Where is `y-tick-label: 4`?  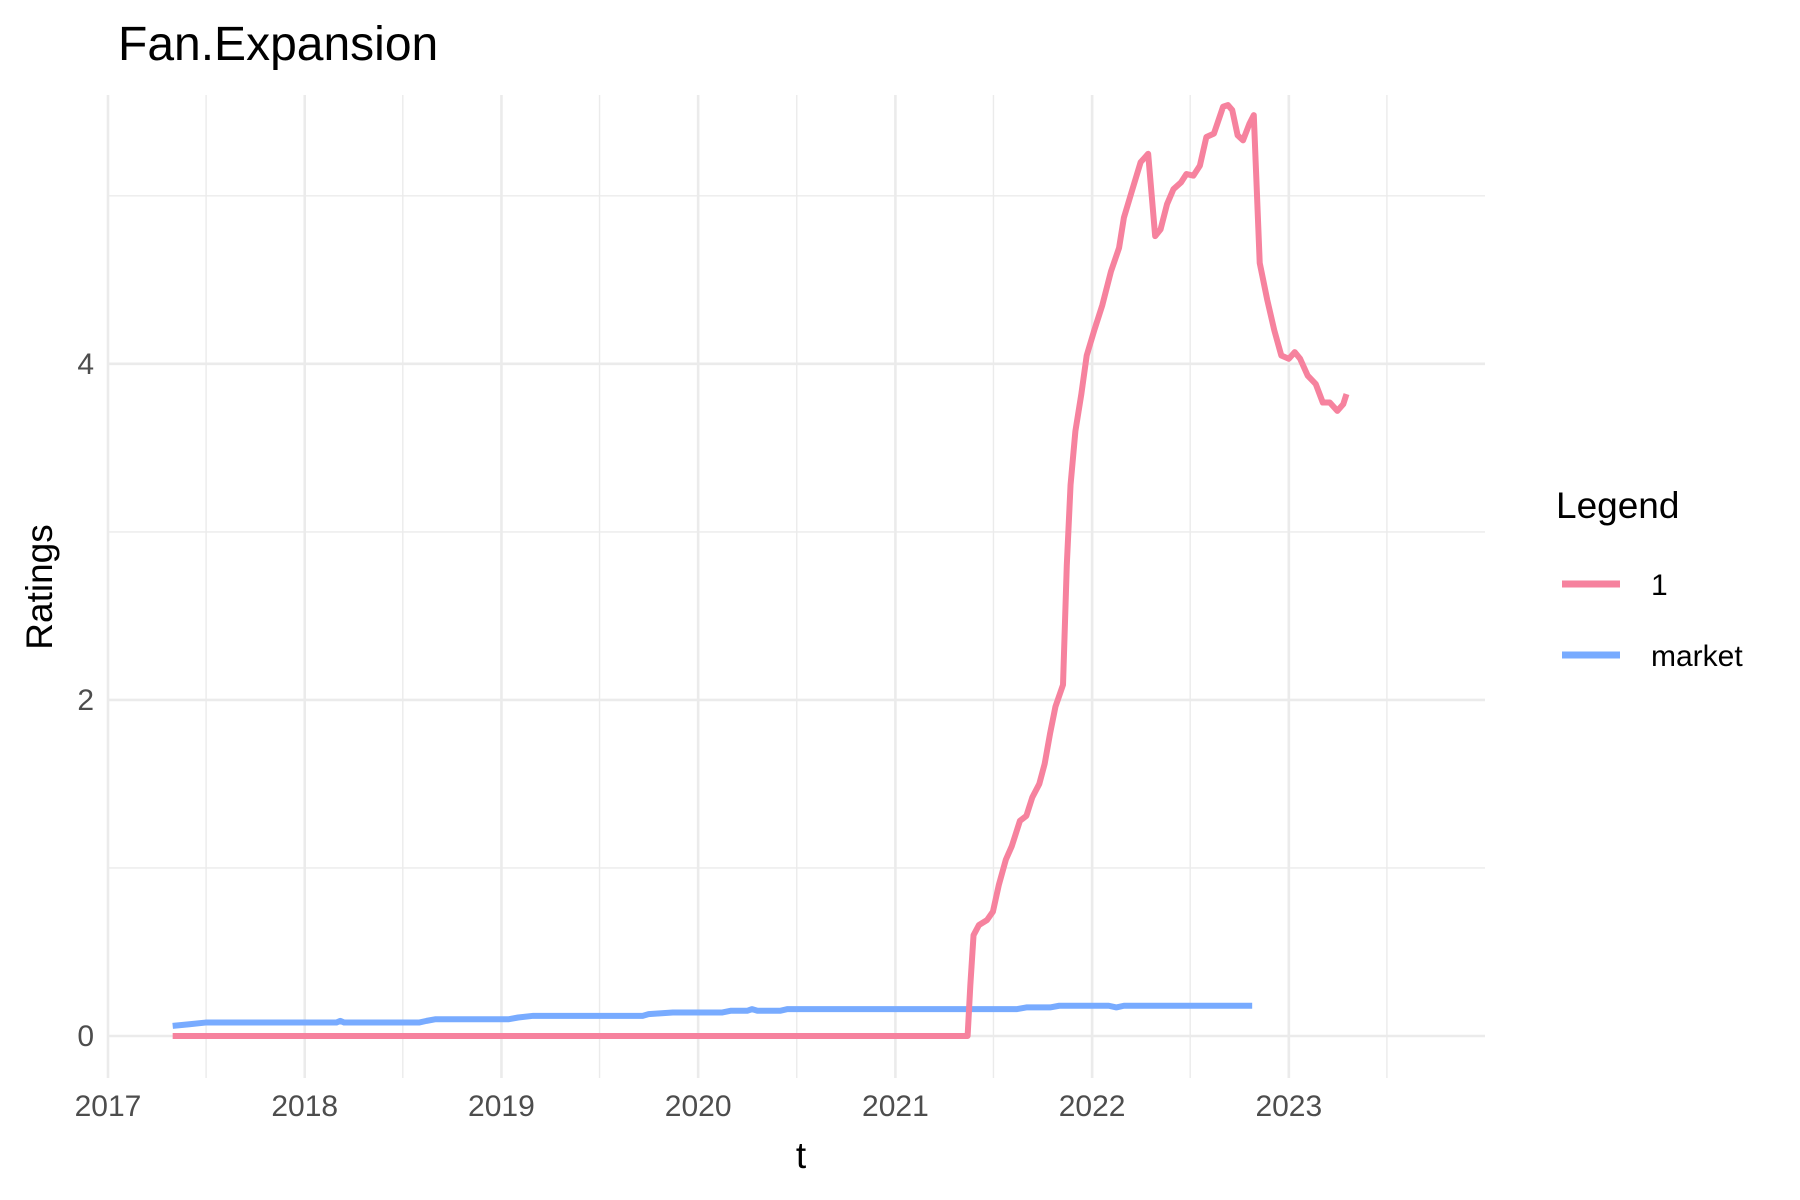 y-tick-label: 4 is located at coordinates (85, 364).